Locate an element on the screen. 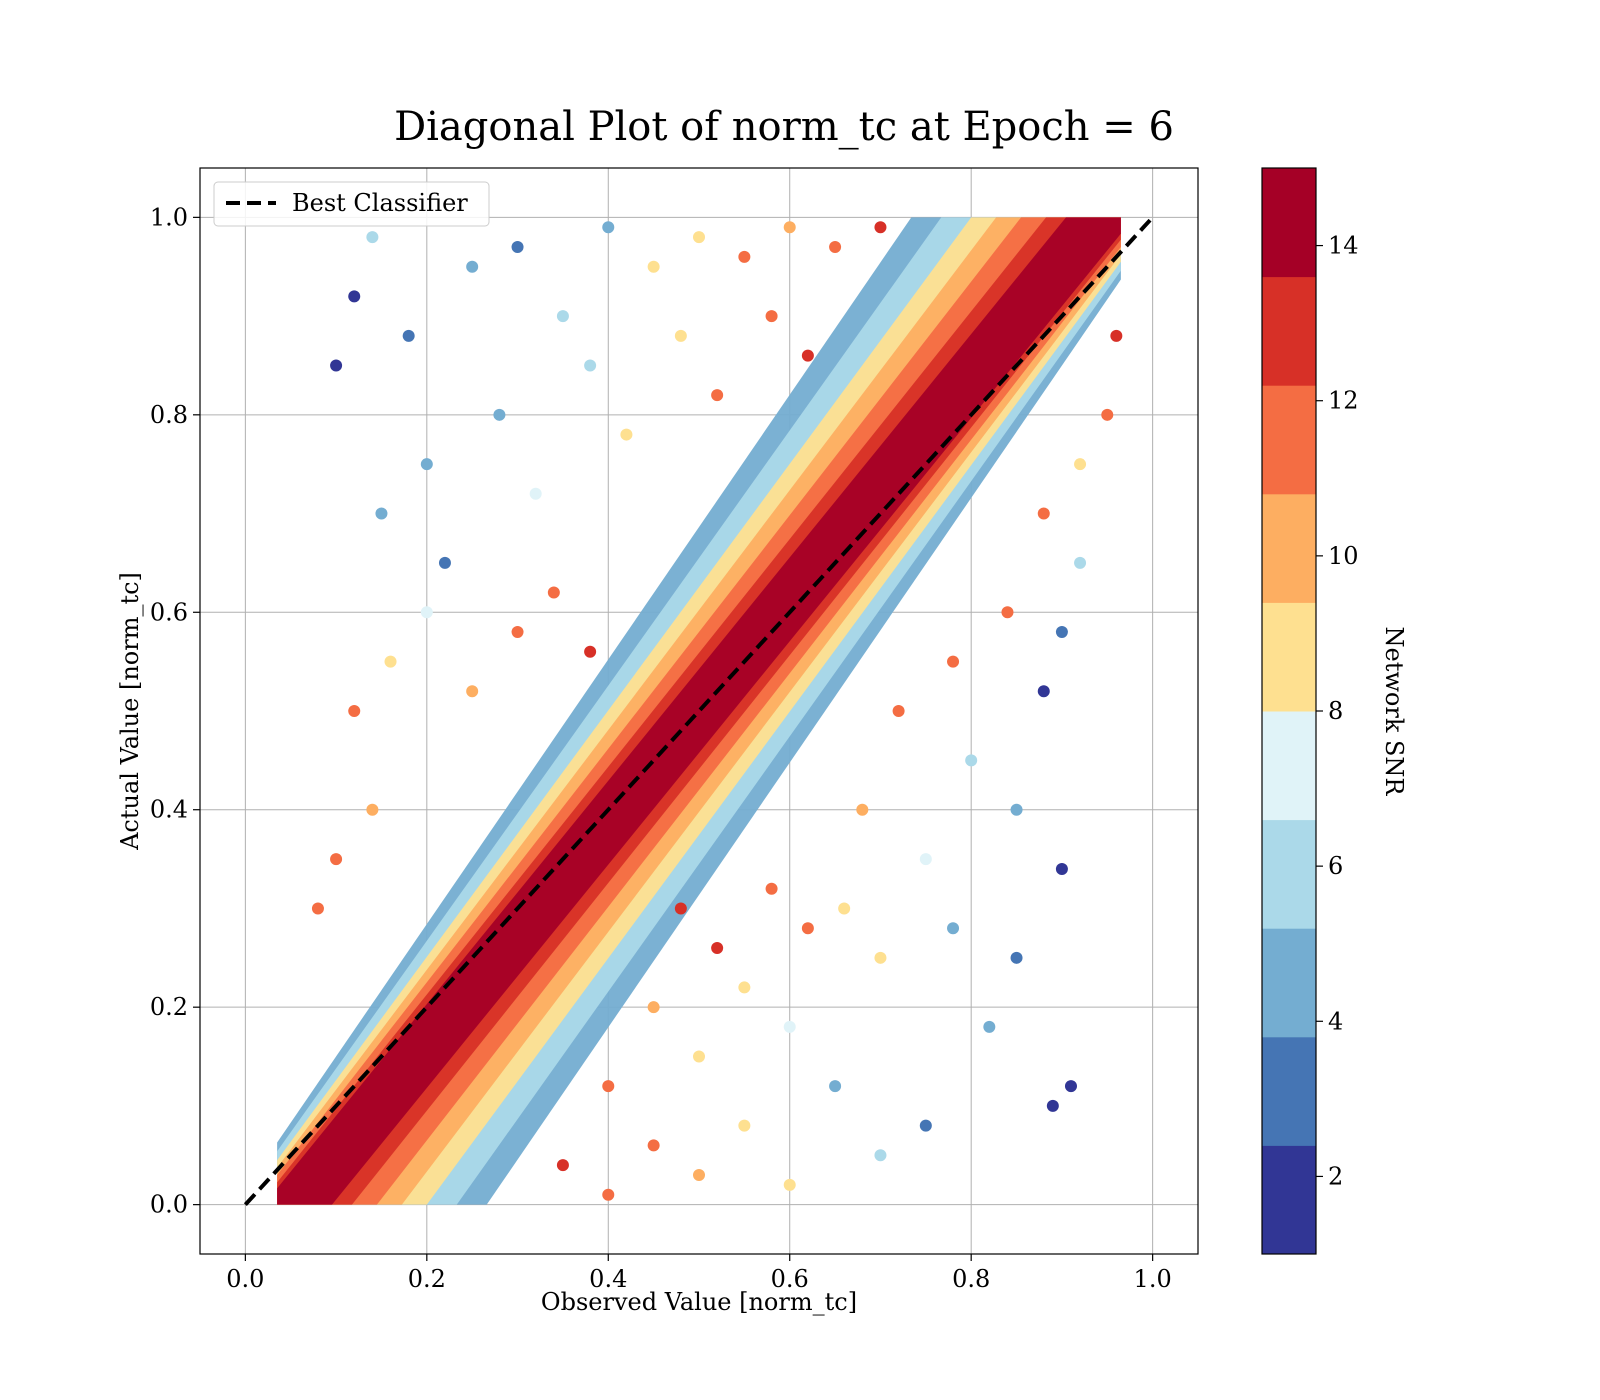 Image resolution: width=1600 pixels, height=1400 pixels. x-tick-label: 0.6 is located at coordinates (790, 1279).